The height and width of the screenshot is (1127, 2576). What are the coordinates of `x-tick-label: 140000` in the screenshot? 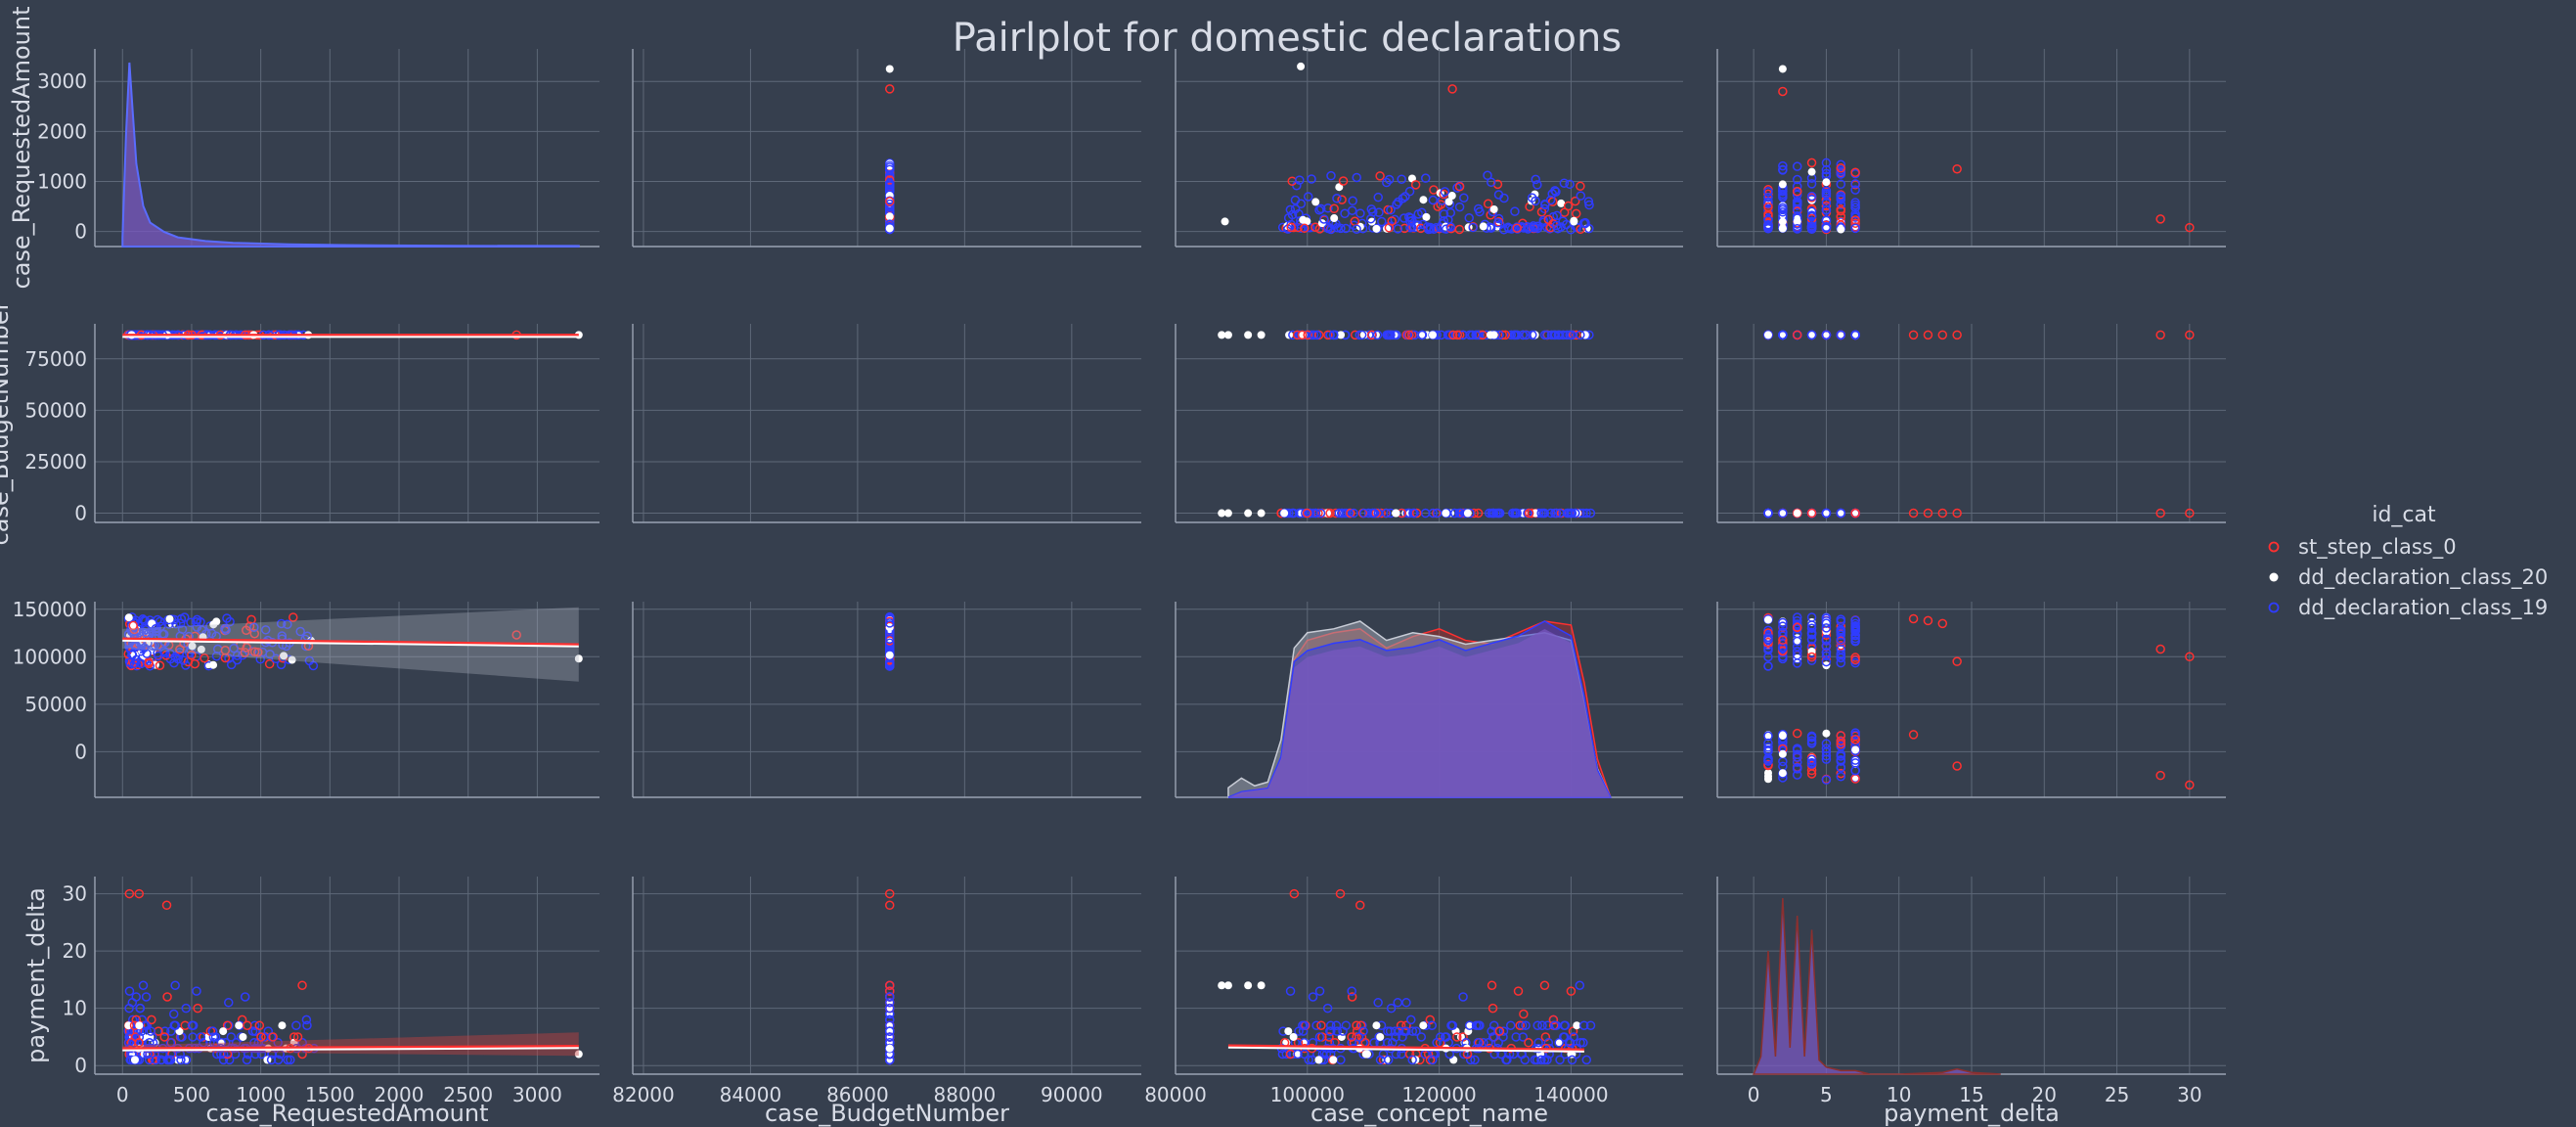 It's located at (1570, 1094).